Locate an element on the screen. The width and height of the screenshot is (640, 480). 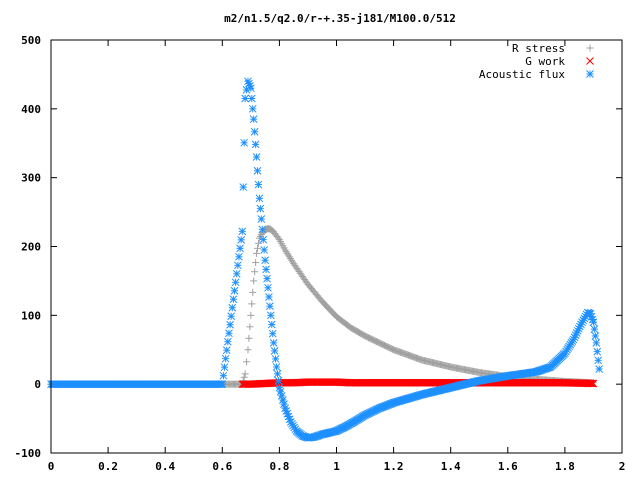
x-tick-label: 1.6 is located at coordinates (508, 466).